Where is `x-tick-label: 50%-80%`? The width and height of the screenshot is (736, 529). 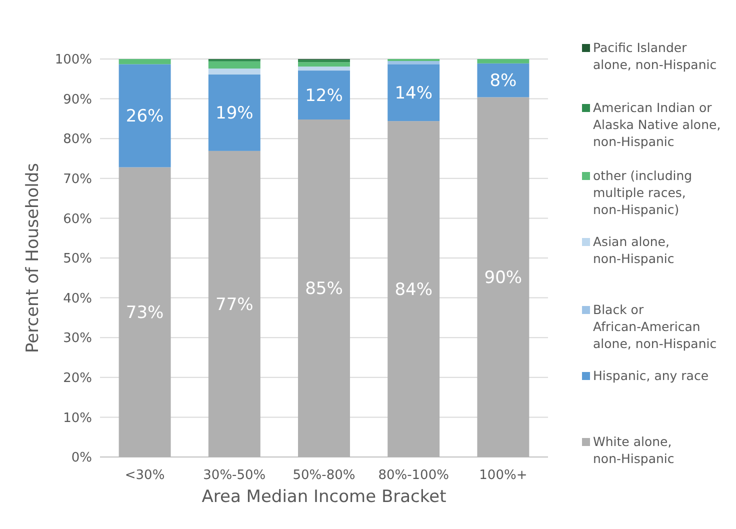
x-tick-label: 50%-80% is located at coordinates (324, 475).